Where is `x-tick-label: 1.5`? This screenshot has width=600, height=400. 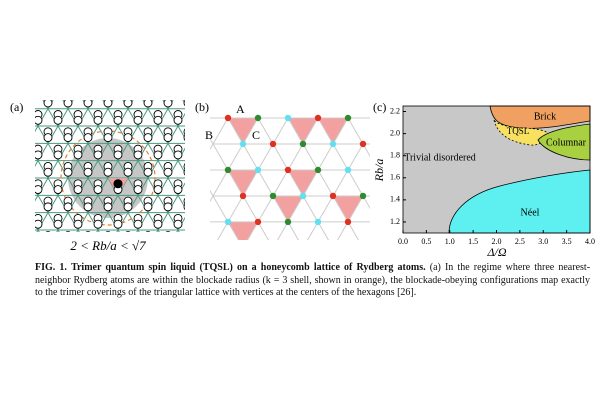
x-tick-label: 1.5 is located at coordinates (473, 241).